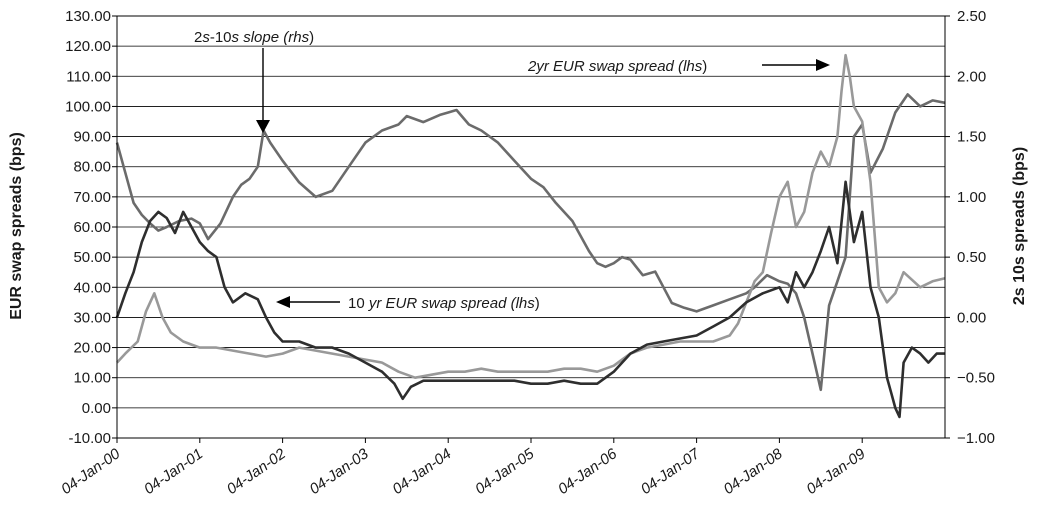 This screenshot has height=528, width=1038. I want to click on y2-tick-label: −0.50, so click(976, 378).